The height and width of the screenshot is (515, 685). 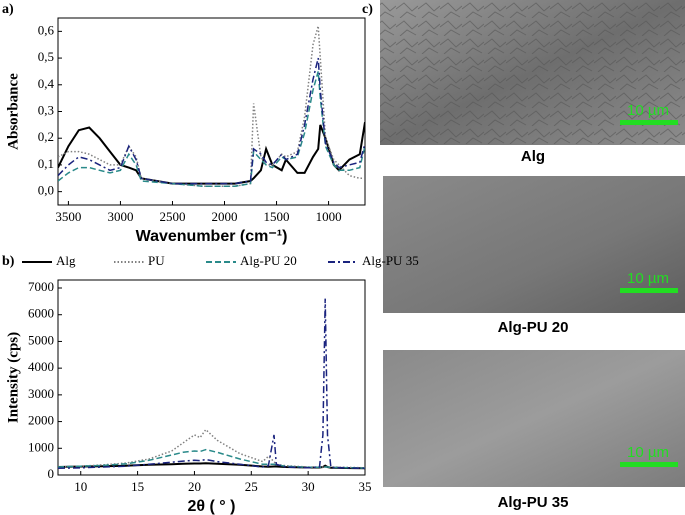 What do you see at coordinates (41, 366) in the screenshot?
I see `y-tick-label: 4000` at bounding box center [41, 366].